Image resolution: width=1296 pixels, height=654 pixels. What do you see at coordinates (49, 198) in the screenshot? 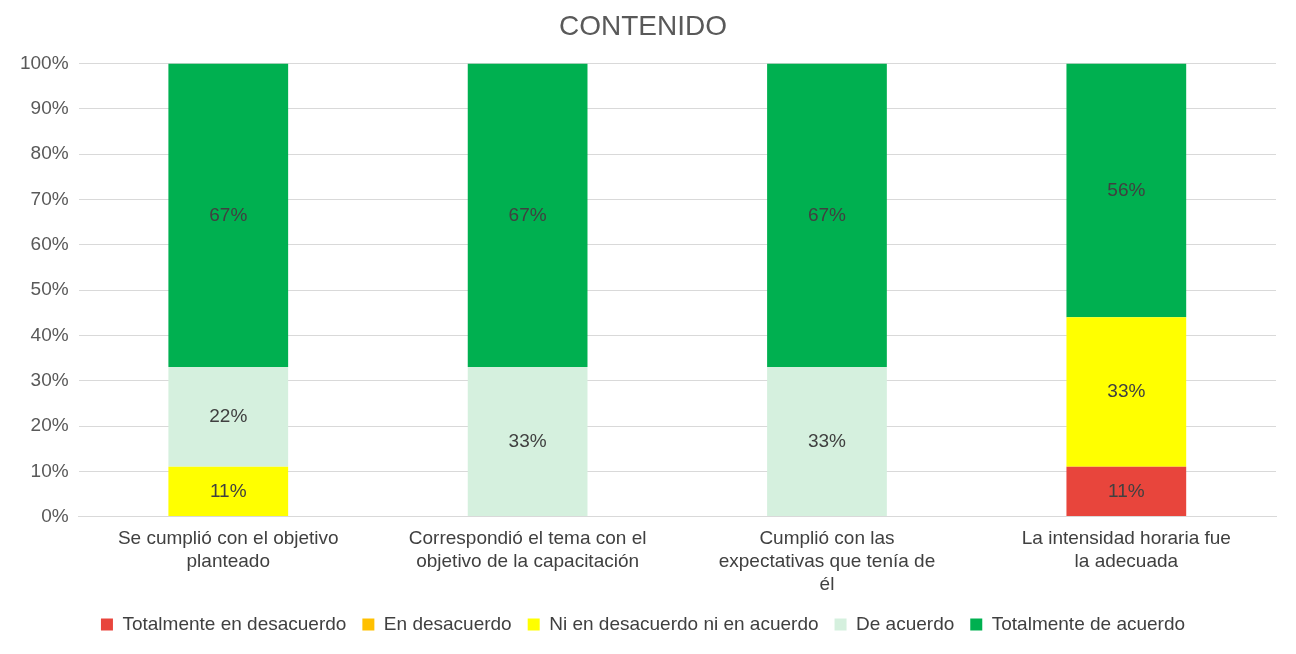
I see `y-tick-label: 70%` at bounding box center [49, 198].